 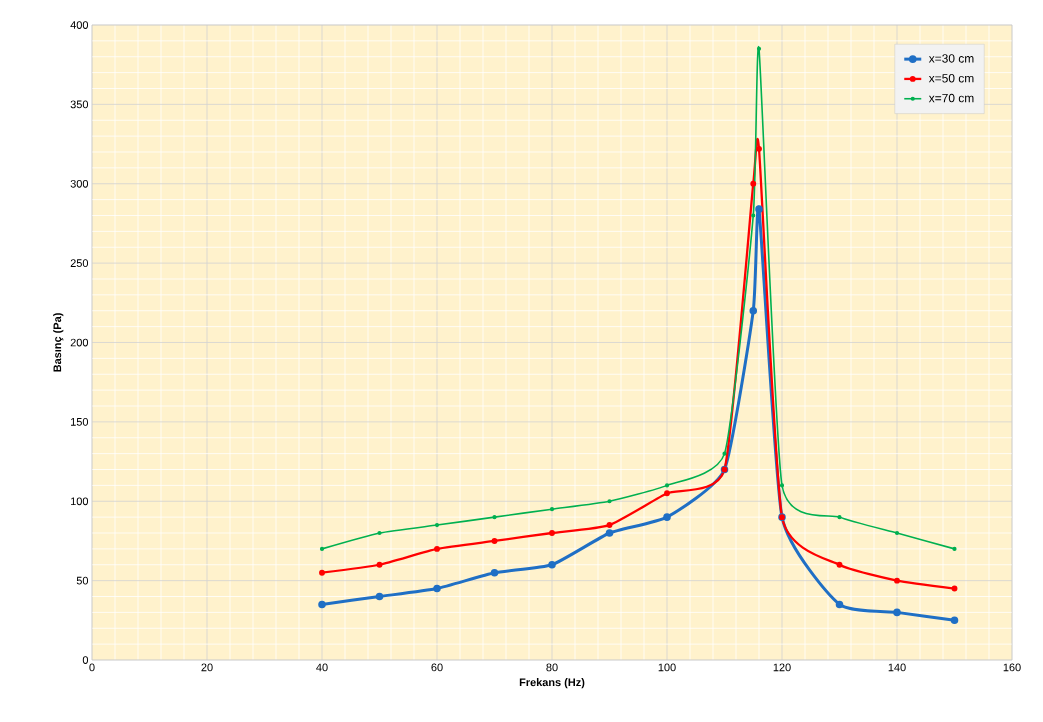 What do you see at coordinates (80, 501) in the screenshot?
I see `y-tick-label: 100` at bounding box center [80, 501].